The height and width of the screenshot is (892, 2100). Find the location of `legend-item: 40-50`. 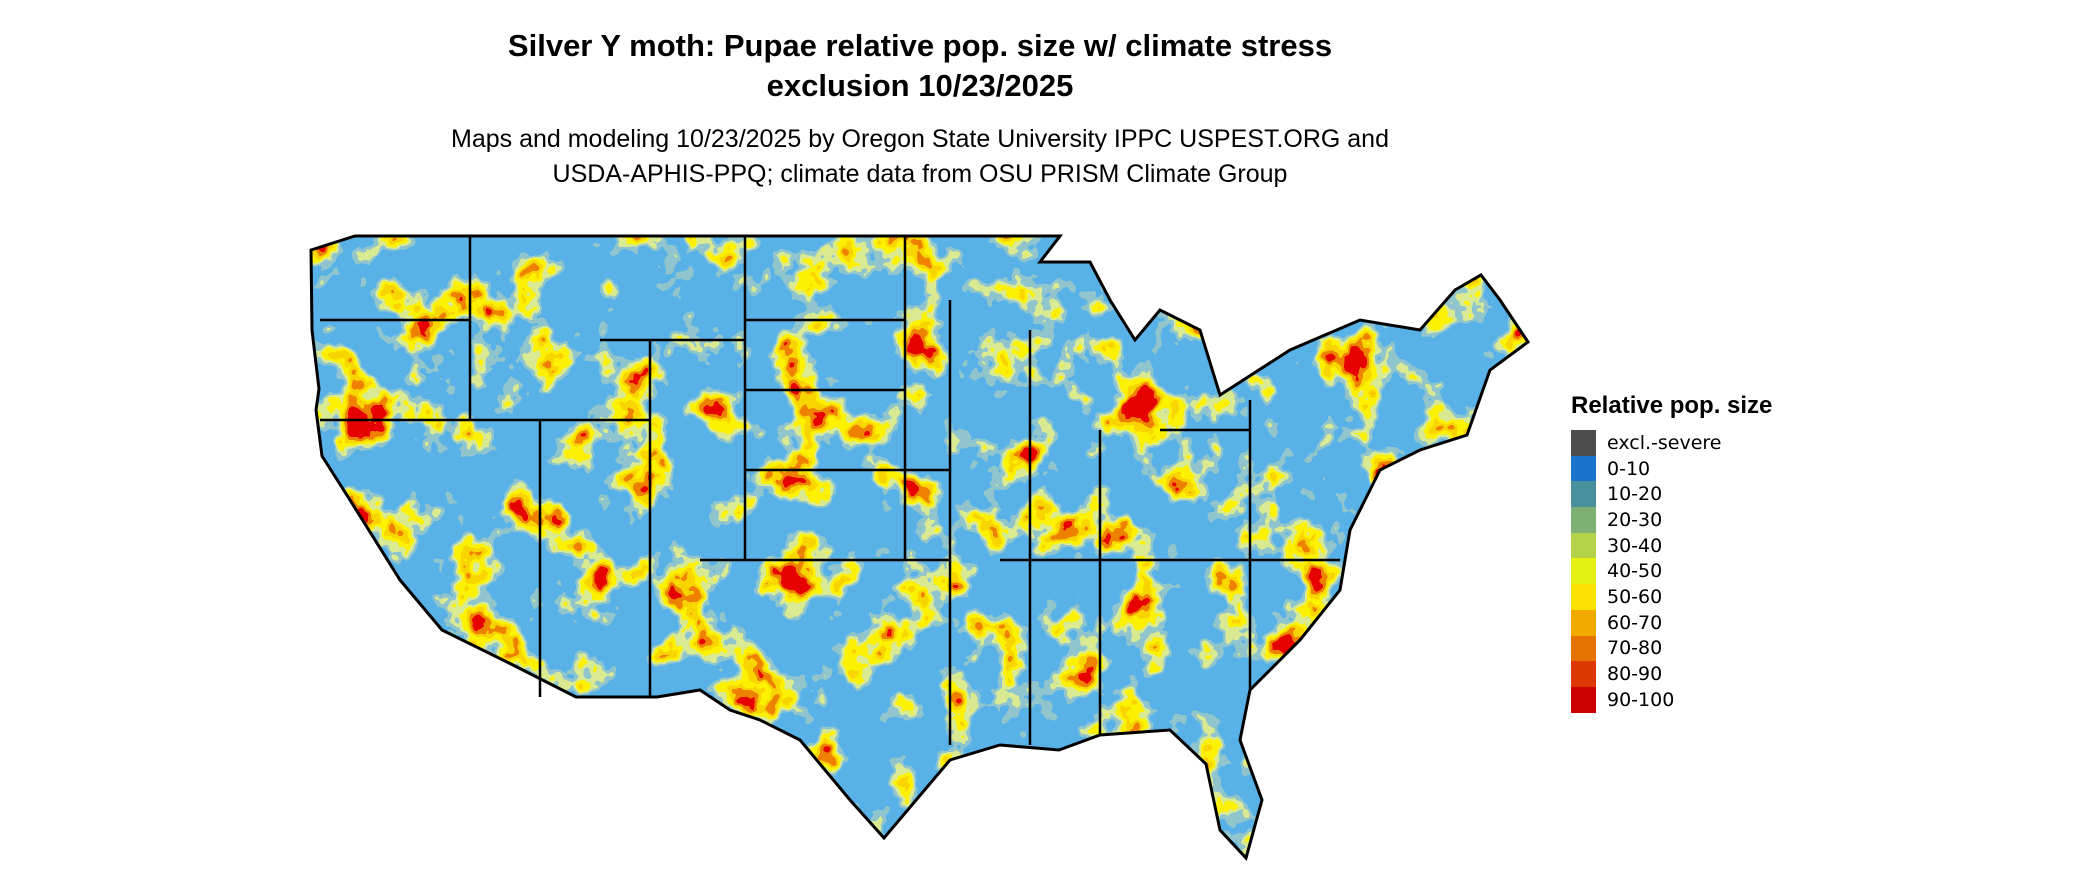

legend-item: 40-50 is located at coordinates (1671, 571).